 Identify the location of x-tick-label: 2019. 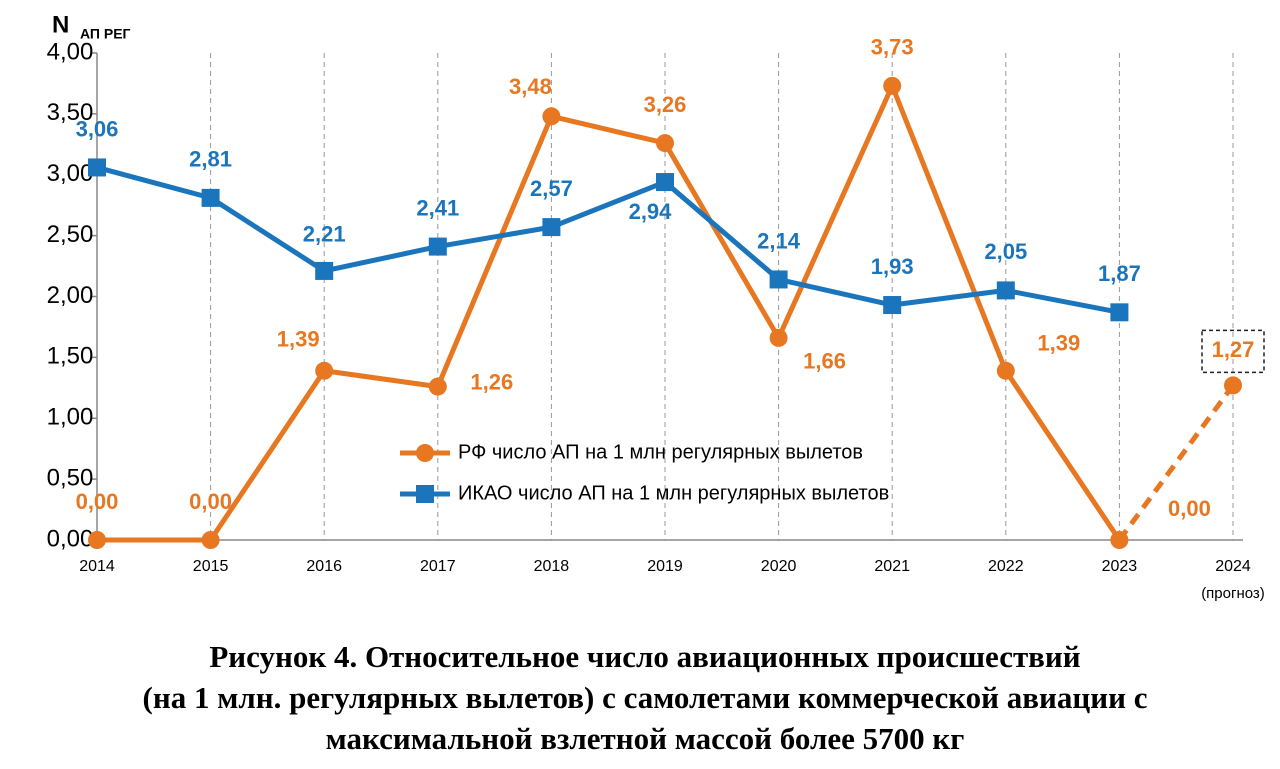
(665, 566).